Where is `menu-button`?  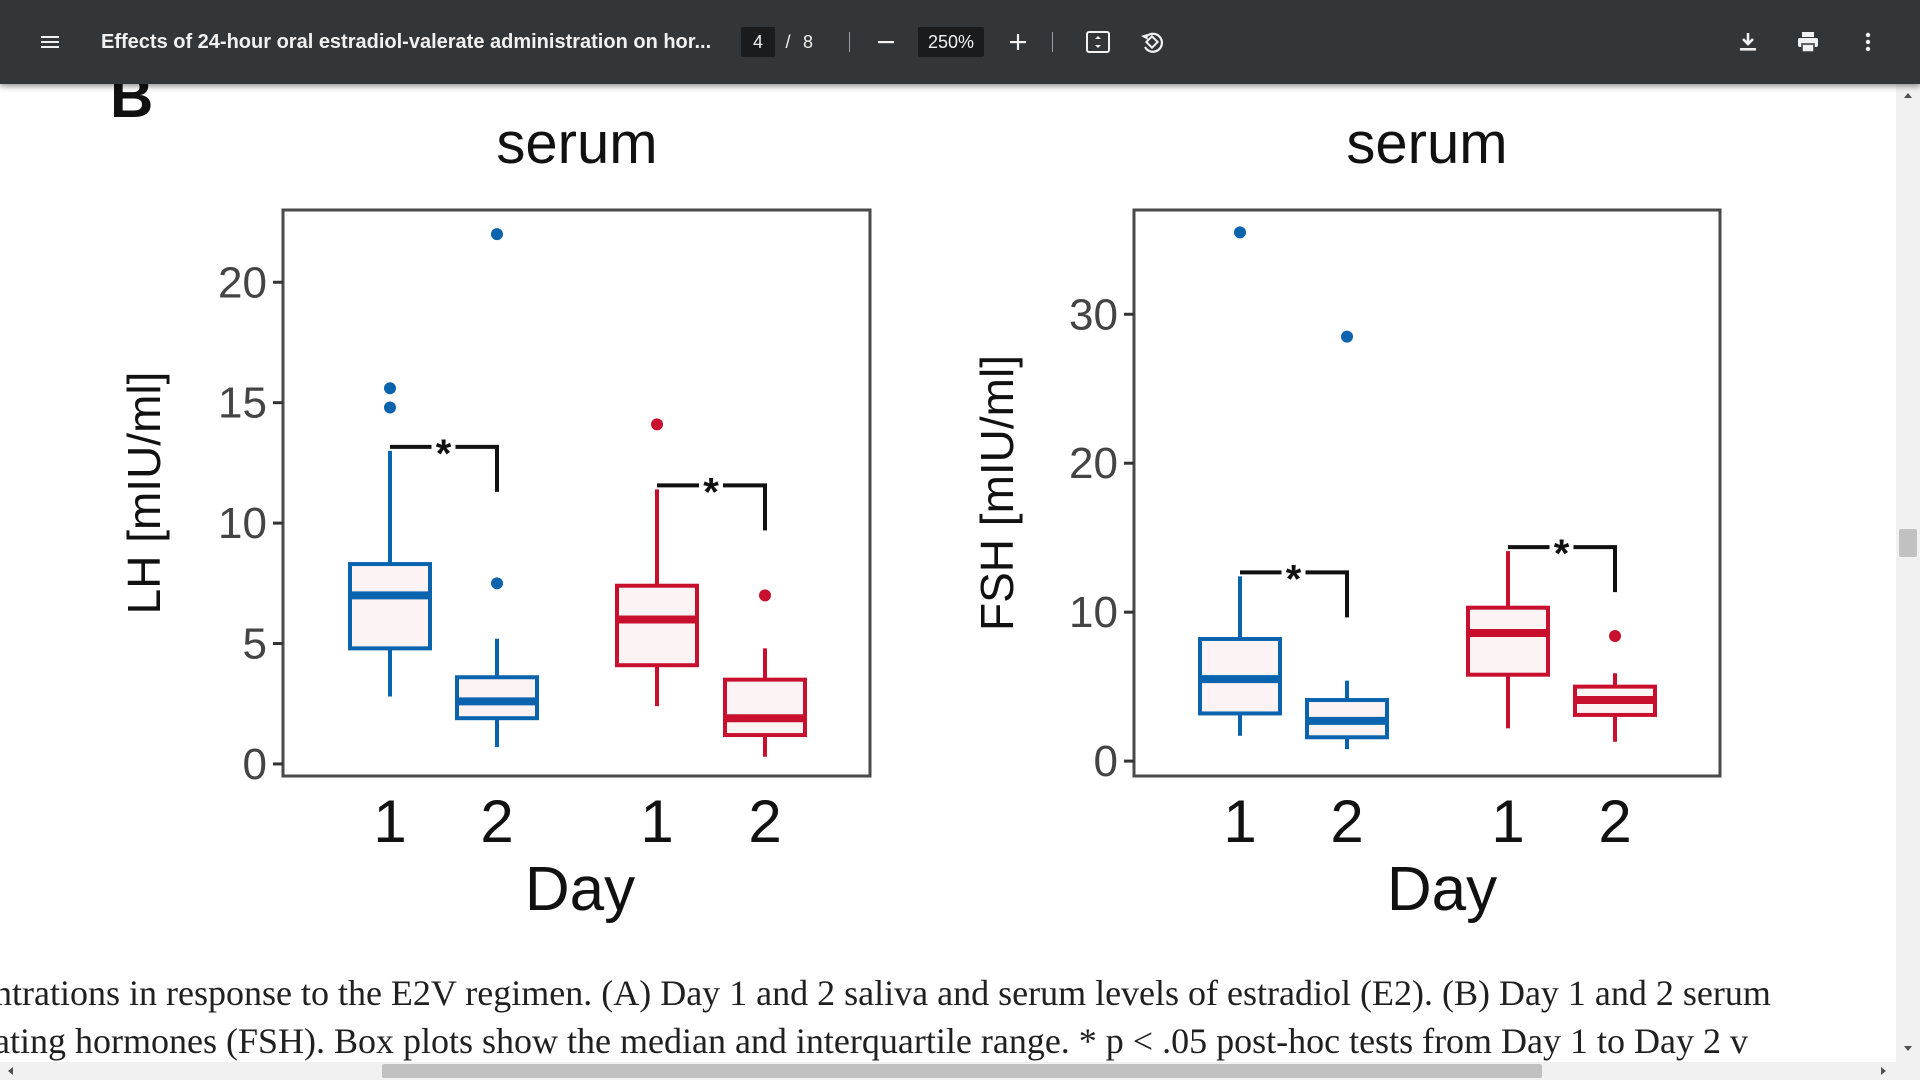 menu-button is located at coordinates (50, 42).